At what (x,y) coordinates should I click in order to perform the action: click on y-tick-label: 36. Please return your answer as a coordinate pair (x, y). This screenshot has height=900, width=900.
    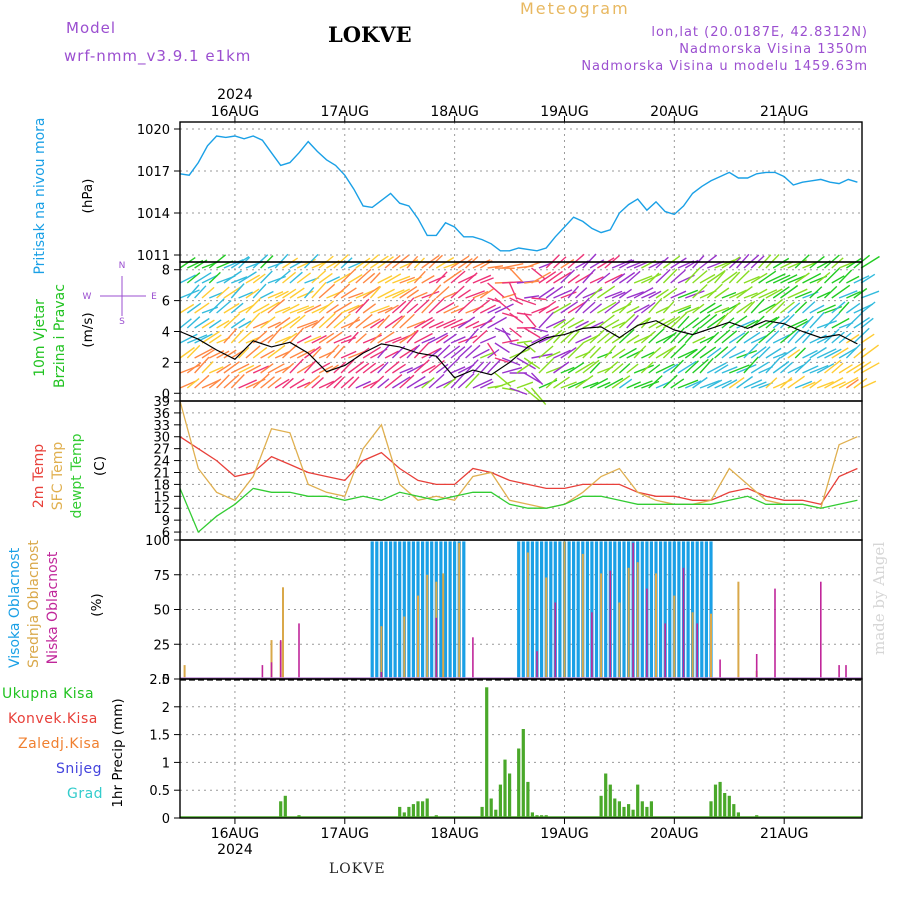
    Looking at the image, I should click on (161, 414).